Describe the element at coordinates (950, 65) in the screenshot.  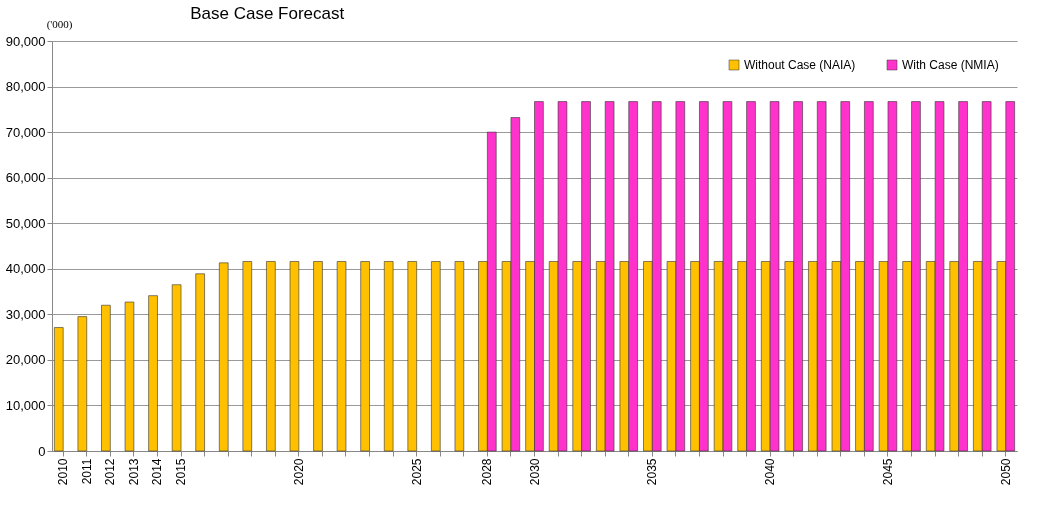
I see `legend-label: With Case (NMIA)` at that location.